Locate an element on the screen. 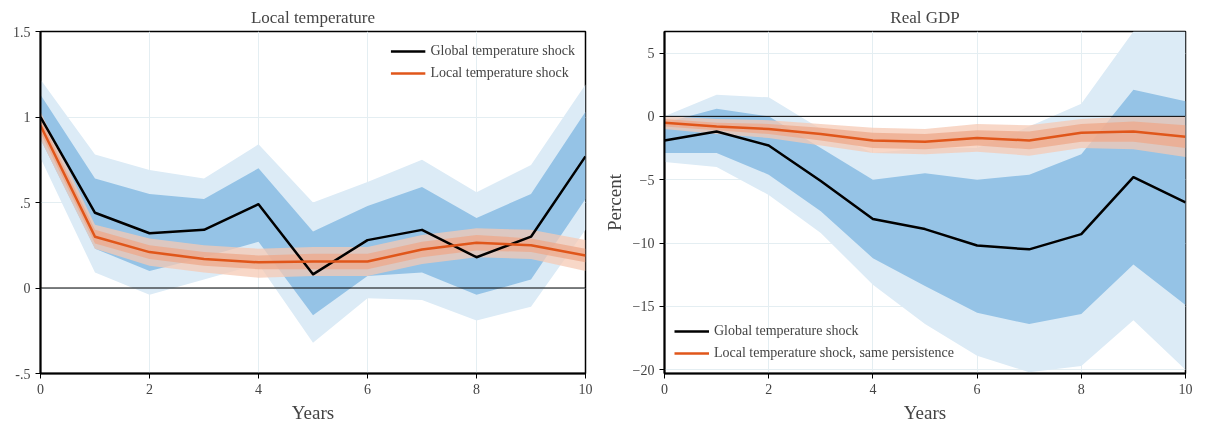 This screenshot has height=430, width=1205. y-tick-label: −15 is located at coordinates (643, 307).